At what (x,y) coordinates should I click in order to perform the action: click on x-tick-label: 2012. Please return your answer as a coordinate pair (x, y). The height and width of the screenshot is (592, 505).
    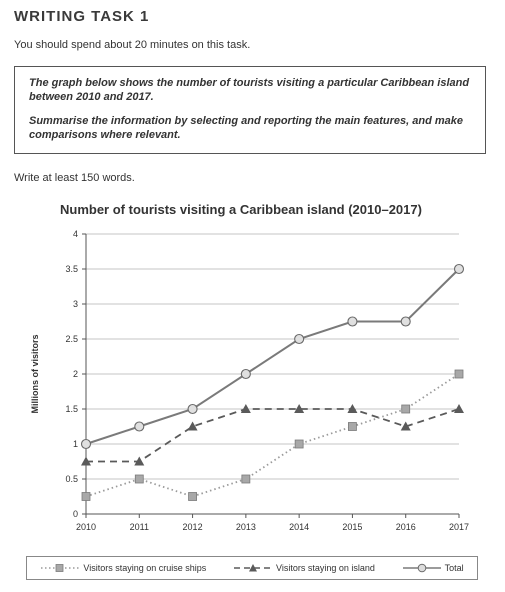
    Looking at the image, I should click on (193, 527).